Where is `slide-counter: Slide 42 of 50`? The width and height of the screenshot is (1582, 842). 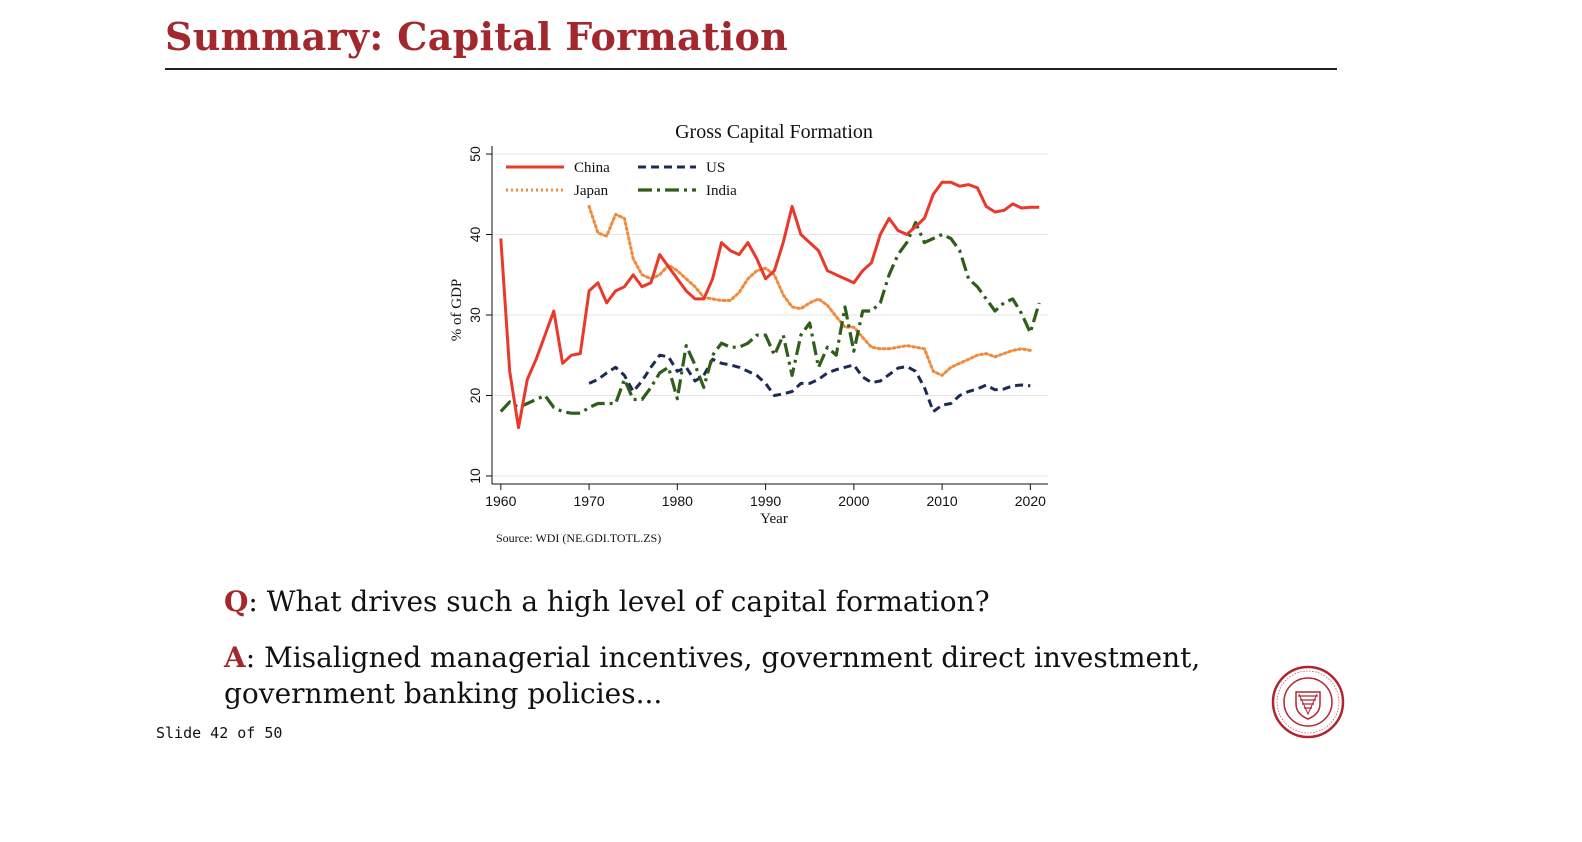
slide-counter: Slide 42 of 50 is located at coordinates (219, 733).